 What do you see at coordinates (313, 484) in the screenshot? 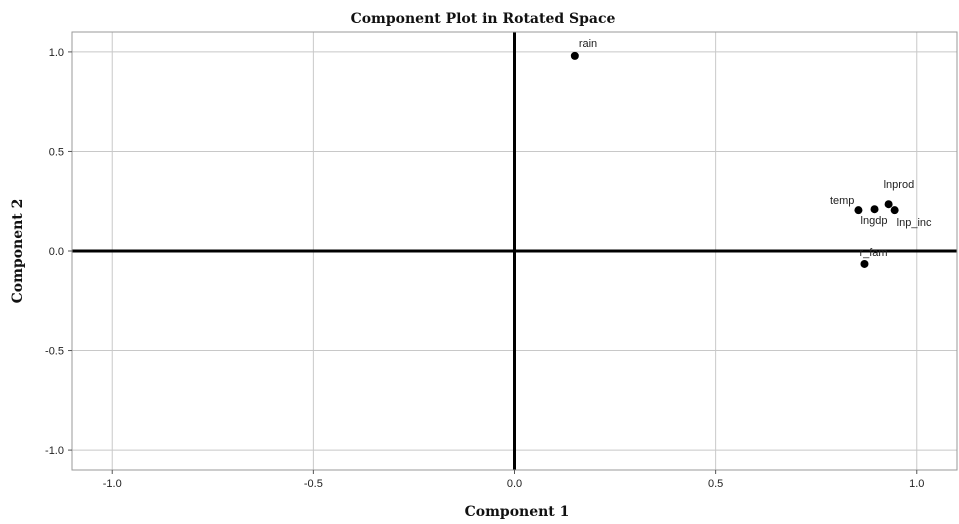
I see `x-tick-label: -0.5` at bounding box center [313, 484].